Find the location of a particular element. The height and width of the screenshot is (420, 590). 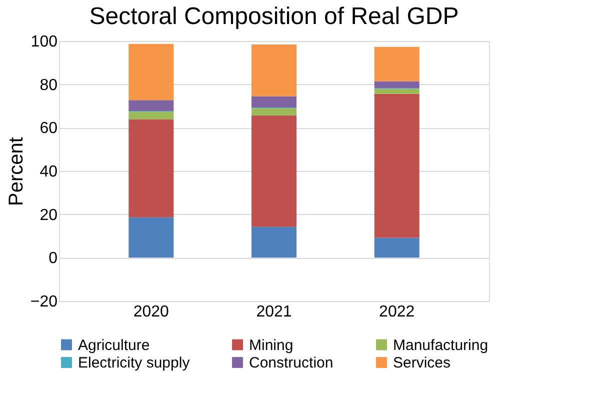

legend-label: Electricity supply is located at coordinates (134, 363).